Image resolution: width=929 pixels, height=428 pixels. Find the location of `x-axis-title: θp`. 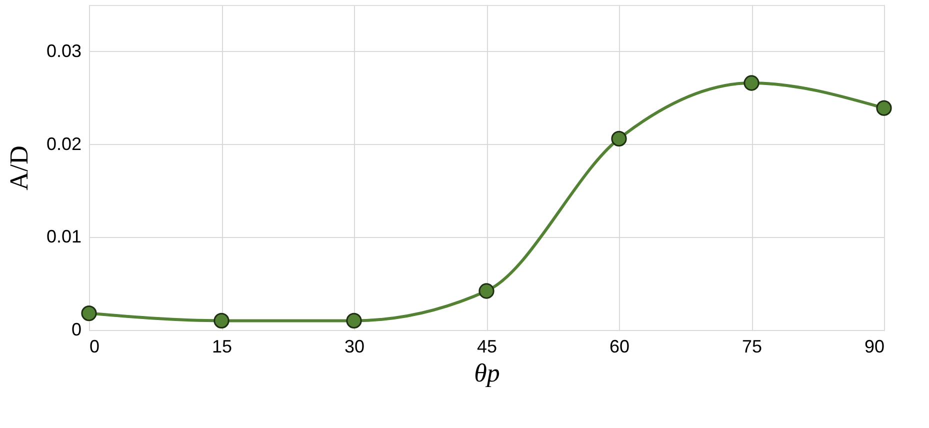

x-axis-title: θp is located at coordinates (487, 373).